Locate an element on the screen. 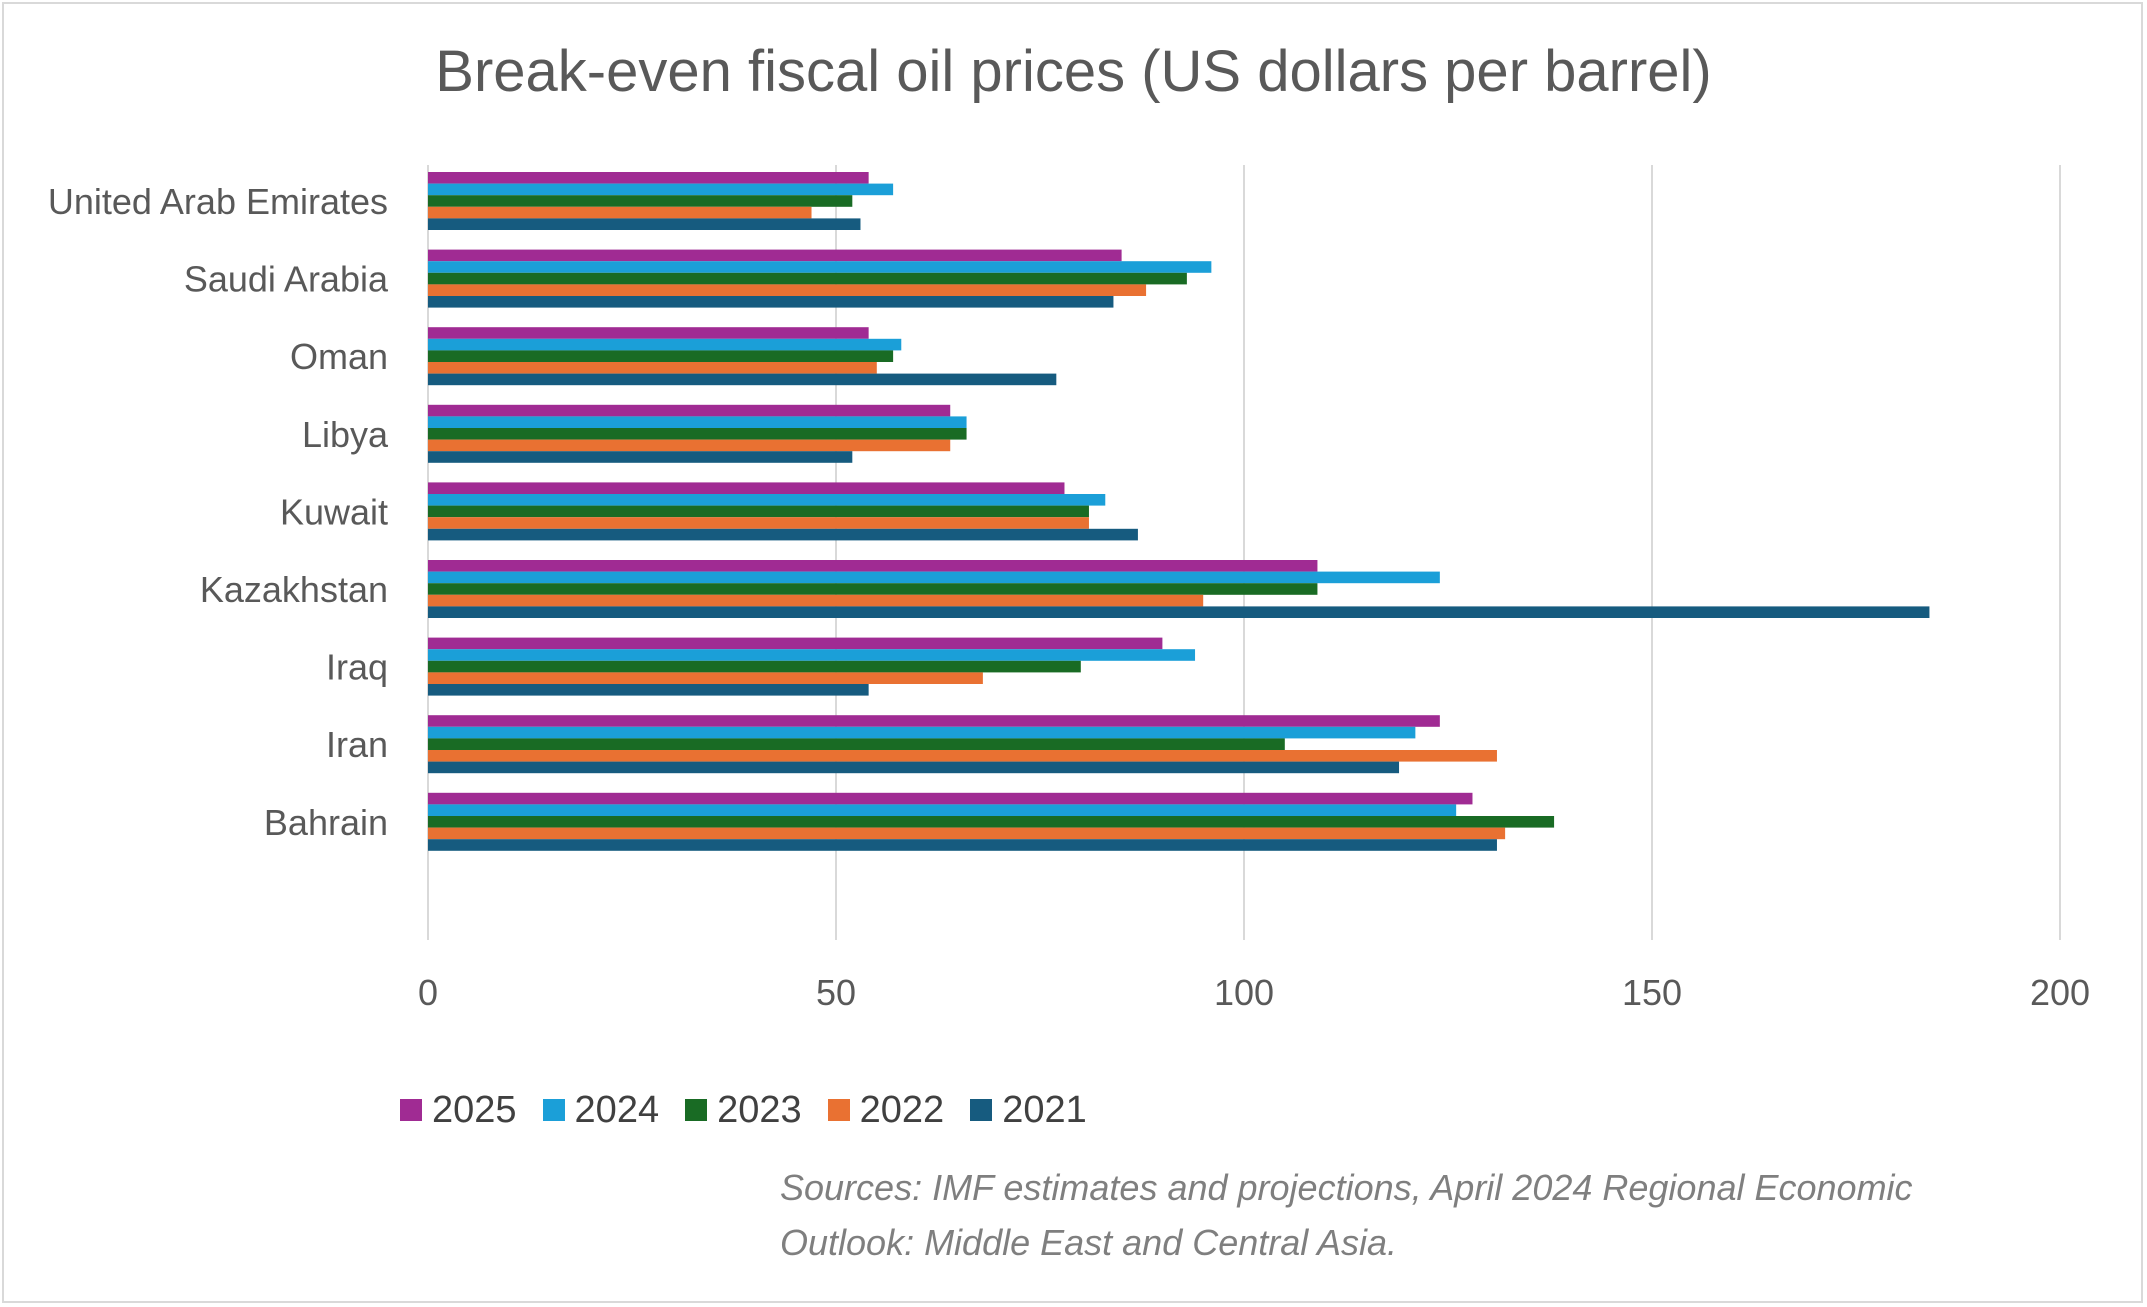 This screenshot has width=2147, height=1307. x-tick-label-150: 150 is located at coordinates (1652, 992).